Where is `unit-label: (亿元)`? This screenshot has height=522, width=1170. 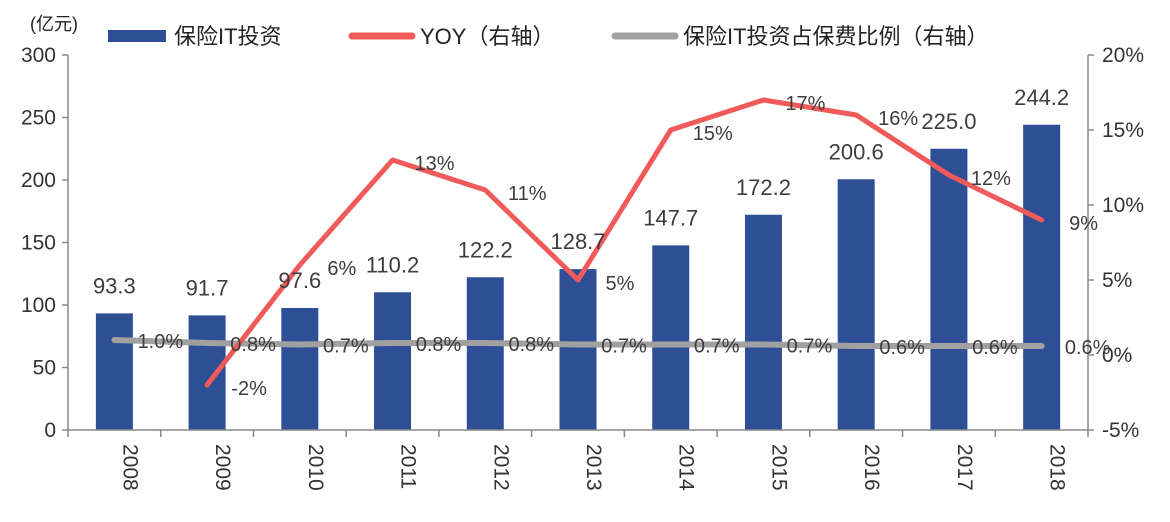
unit-label: (亿元) is located at coordinates (54, 24).